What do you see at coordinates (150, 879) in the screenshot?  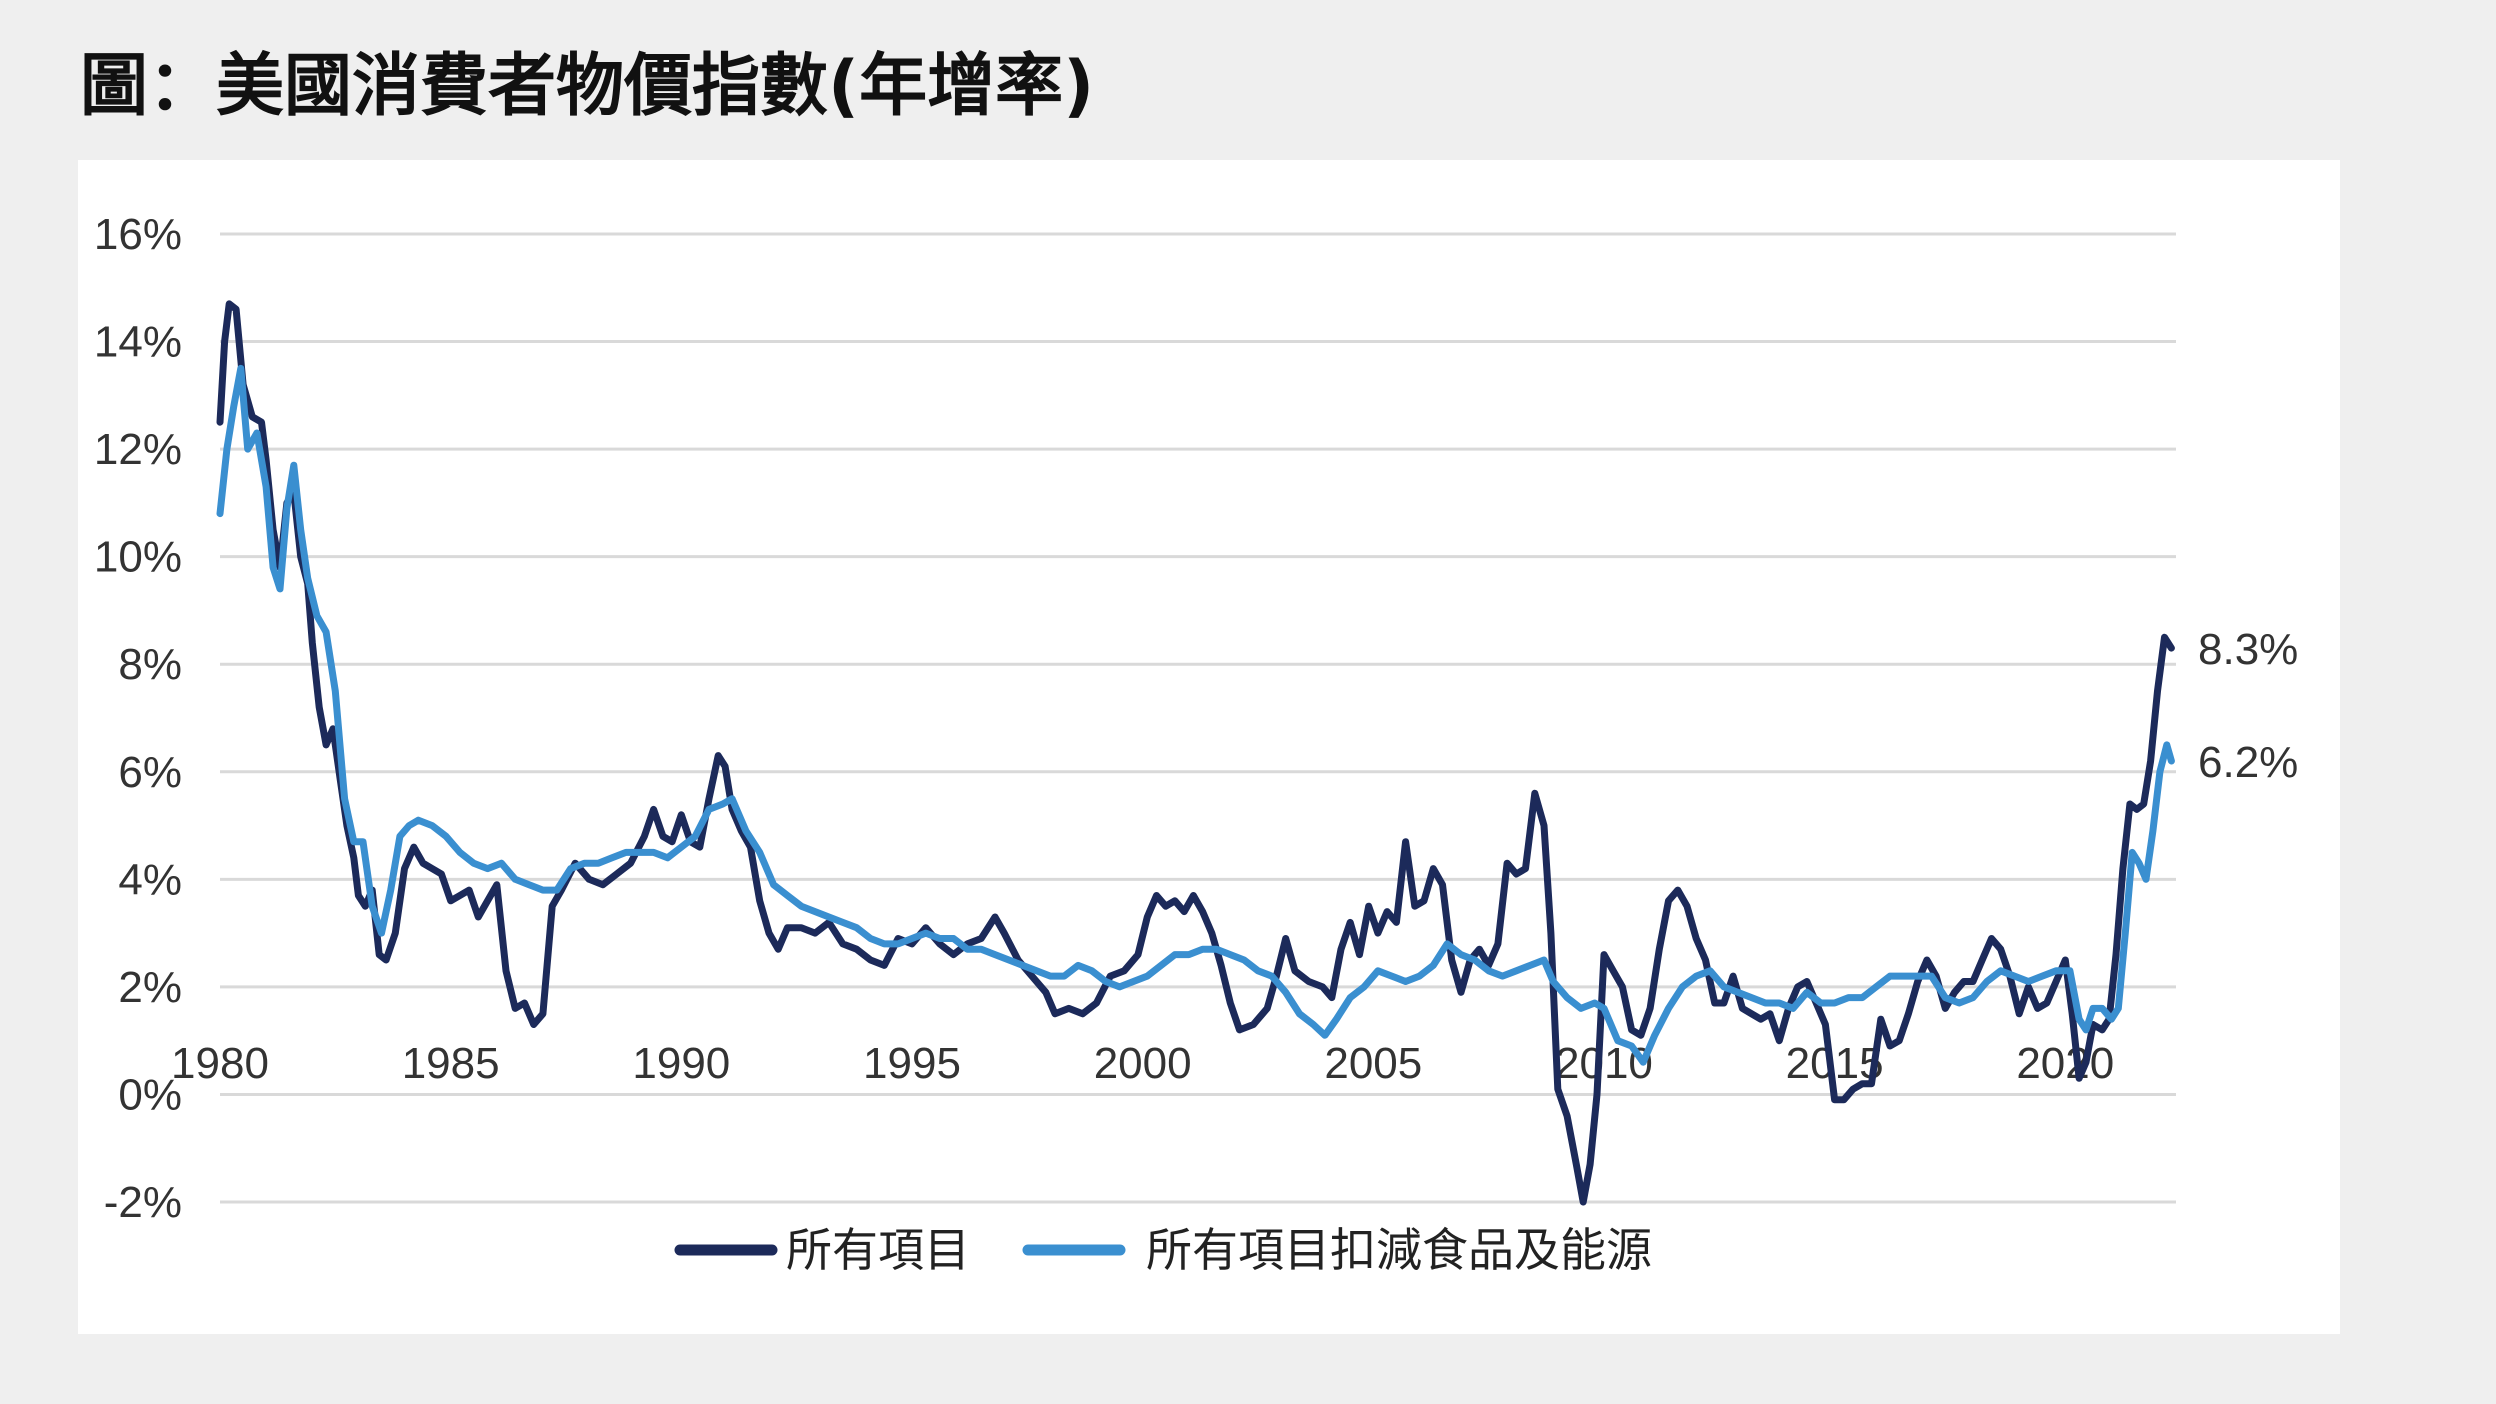 I see `y-tick-label: 4%` at bounding box center [150, 879].